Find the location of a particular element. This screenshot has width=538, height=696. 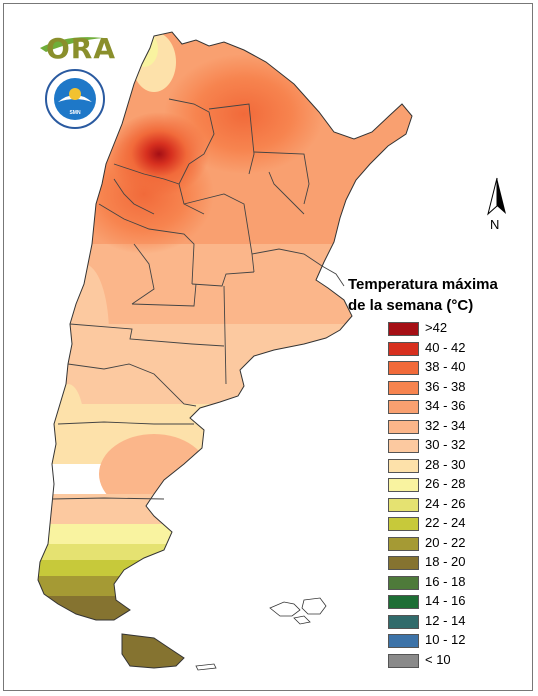

legend-label: 32 - 34 is located at coordinates (445, 425).